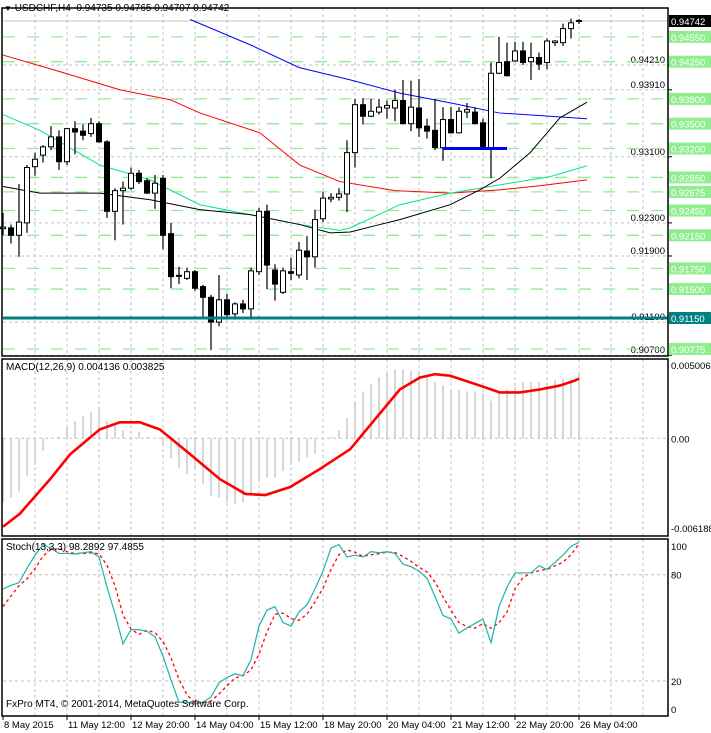  I want to click on close-value: 0.94742, so click(211, 8).